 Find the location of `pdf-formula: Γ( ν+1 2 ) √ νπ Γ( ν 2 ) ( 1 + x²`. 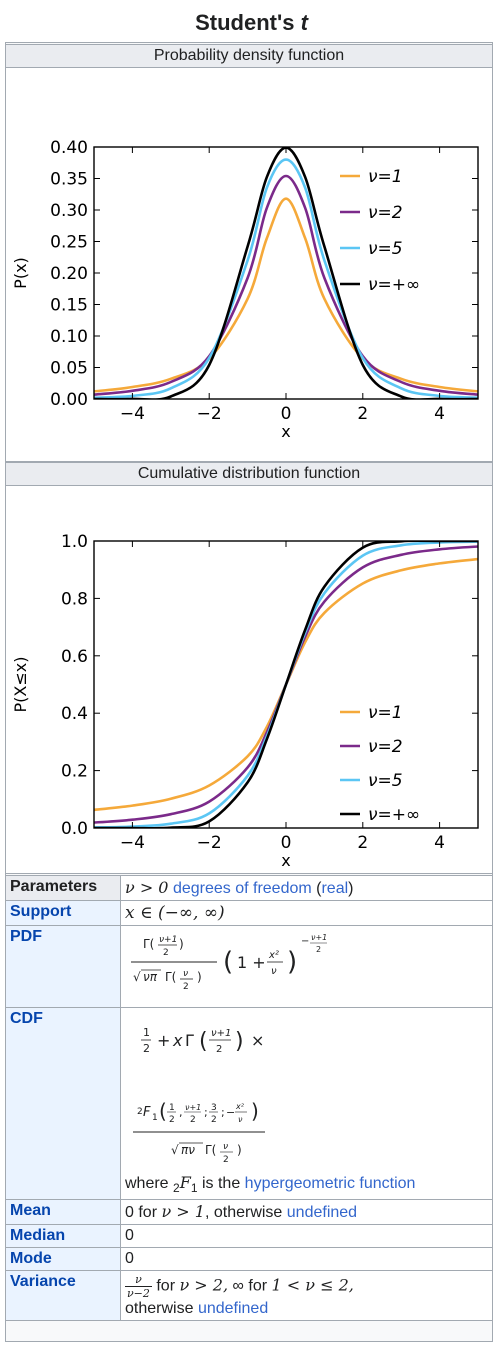

pdf-formula: Γ( ν+1 2 ) √ νπ Γ( ν 2 ) ( 1 + x² is located at coordinates (306, 966).